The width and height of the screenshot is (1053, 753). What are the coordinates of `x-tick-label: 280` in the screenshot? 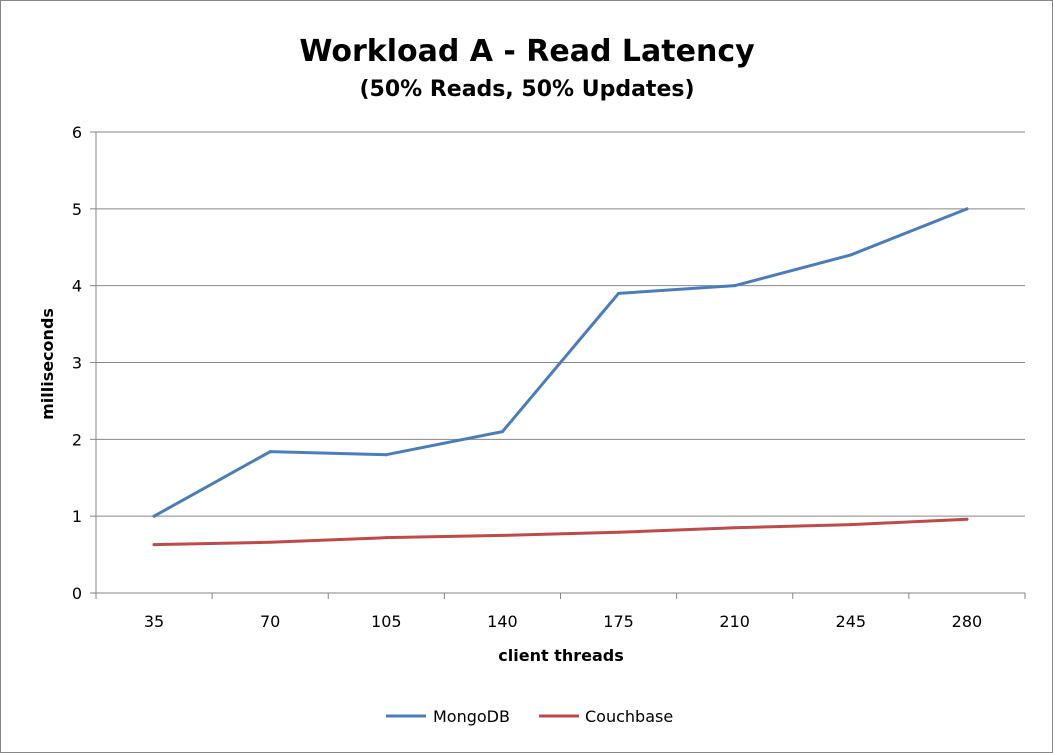 It's located at (967, 621).